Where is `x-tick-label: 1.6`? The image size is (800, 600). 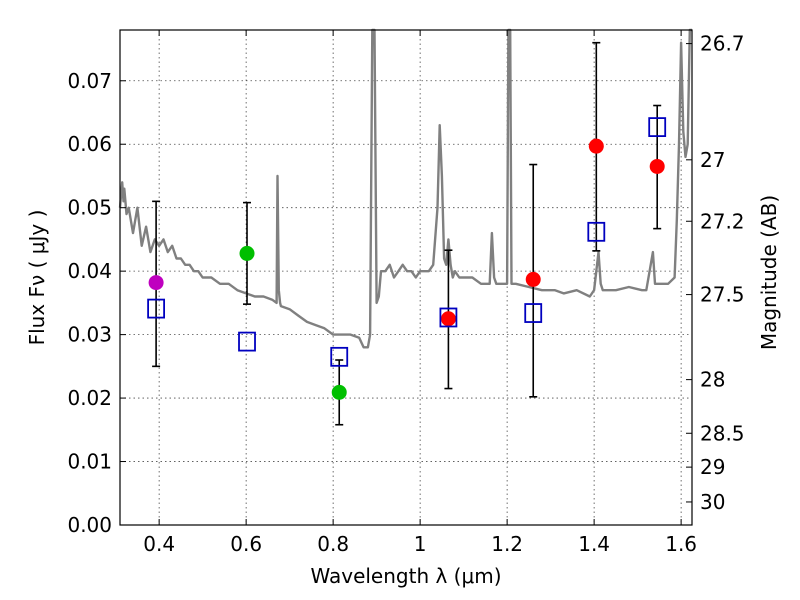
x-tick-label: 1.6 is located at coordinates (681, 544).